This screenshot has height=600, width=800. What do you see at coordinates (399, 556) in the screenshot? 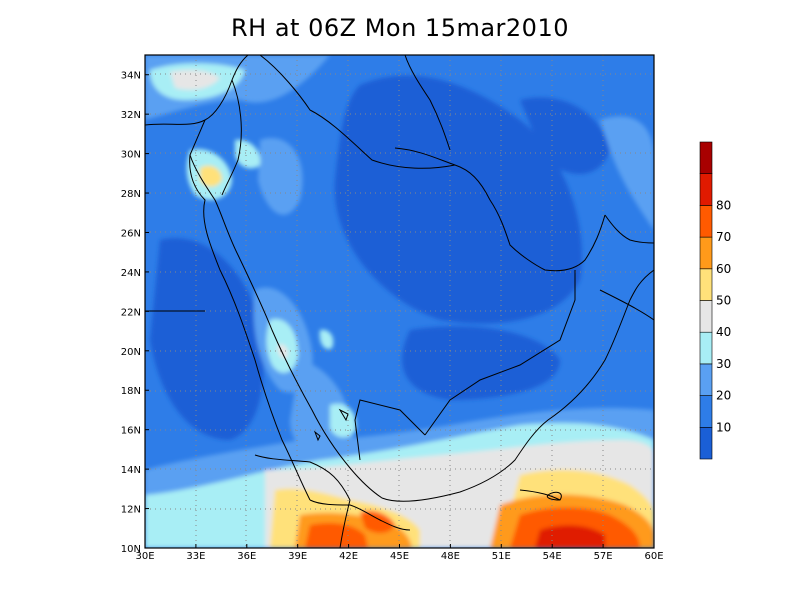
I see `x-tick-label: 45E` at bounding box center [399, 556].